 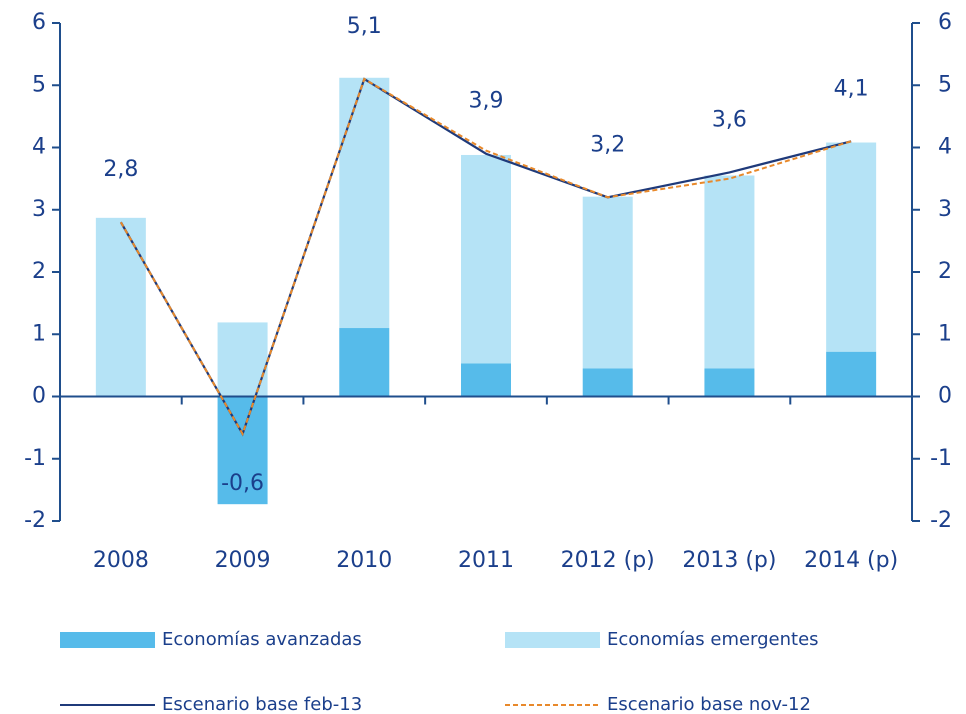 What do you see at coordinates (941, 458) in the screenshot?
I see `y2-tick-label: -1` at bounding box center [941, 458].